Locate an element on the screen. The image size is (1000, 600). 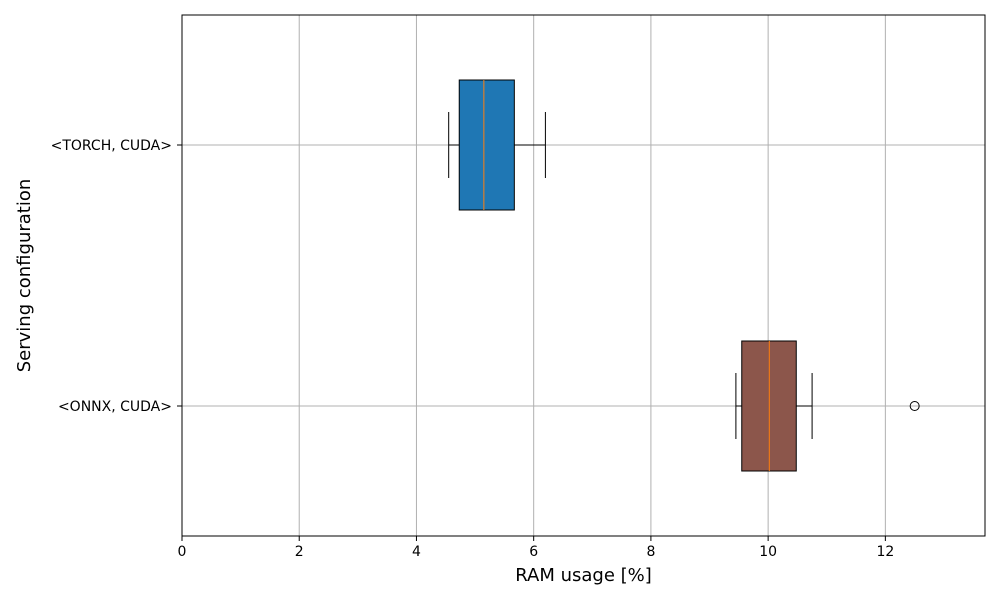
y-ticks: <TORCH, CUDA> <ONNX, CUDA> is located at coordinates (116, 276).